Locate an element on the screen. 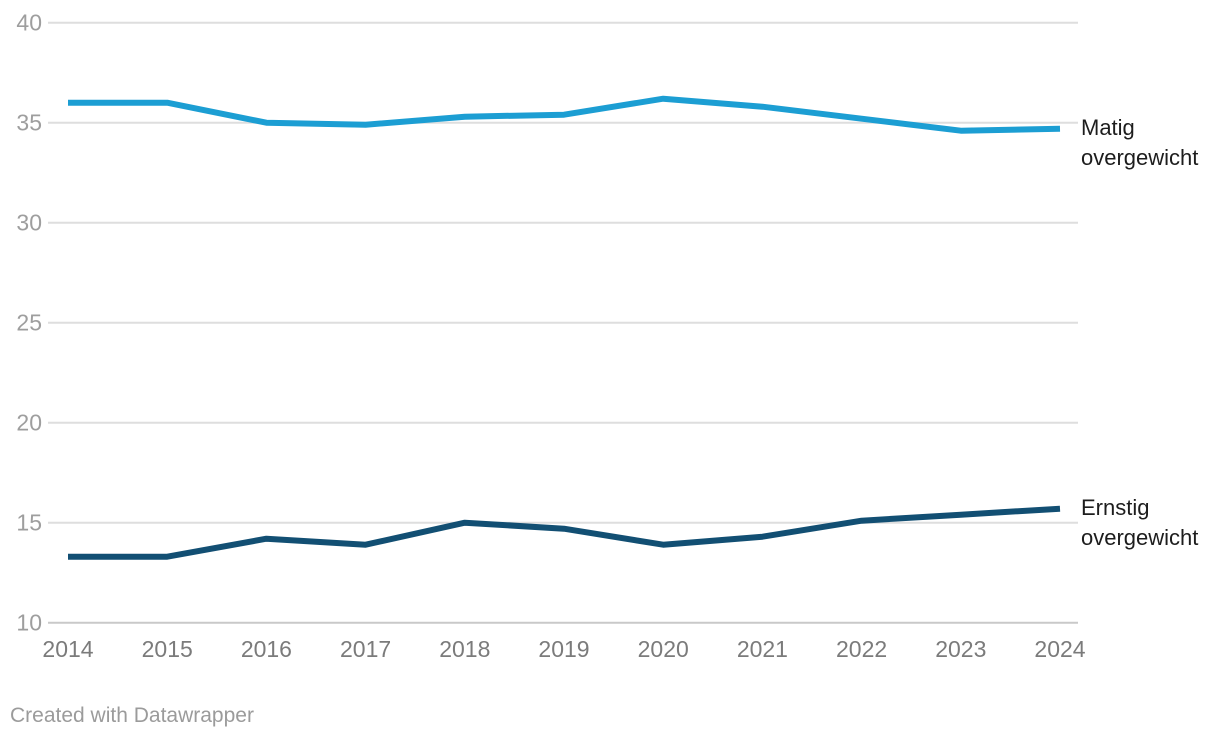 This screenshot has width=1220, height=740. series-label-ernstig-overgewicht: Ernstig overgewicht is located at coordinates (1140, 522).